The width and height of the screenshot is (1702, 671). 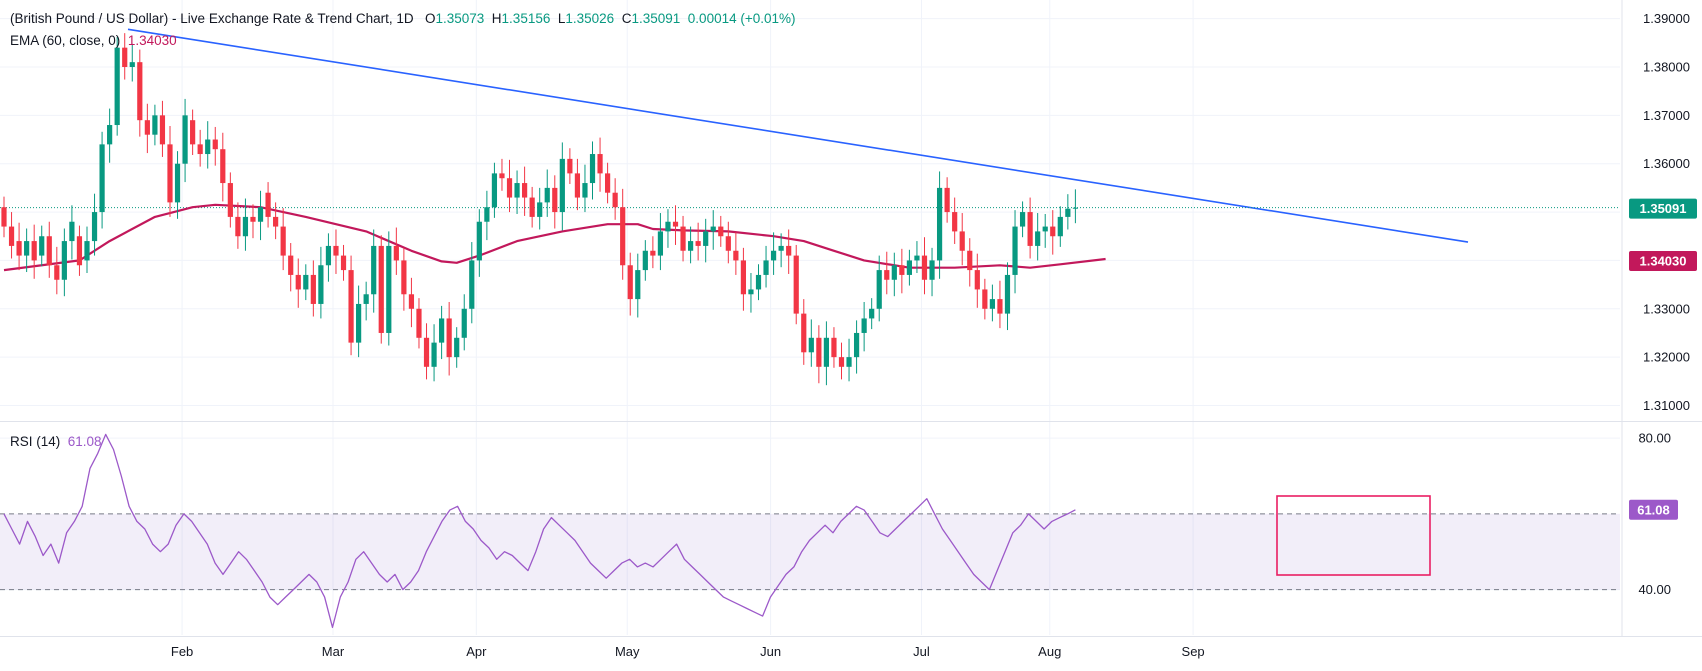 I want to click on y-tick-label: 1.39000, so click(x=1666, y=18).